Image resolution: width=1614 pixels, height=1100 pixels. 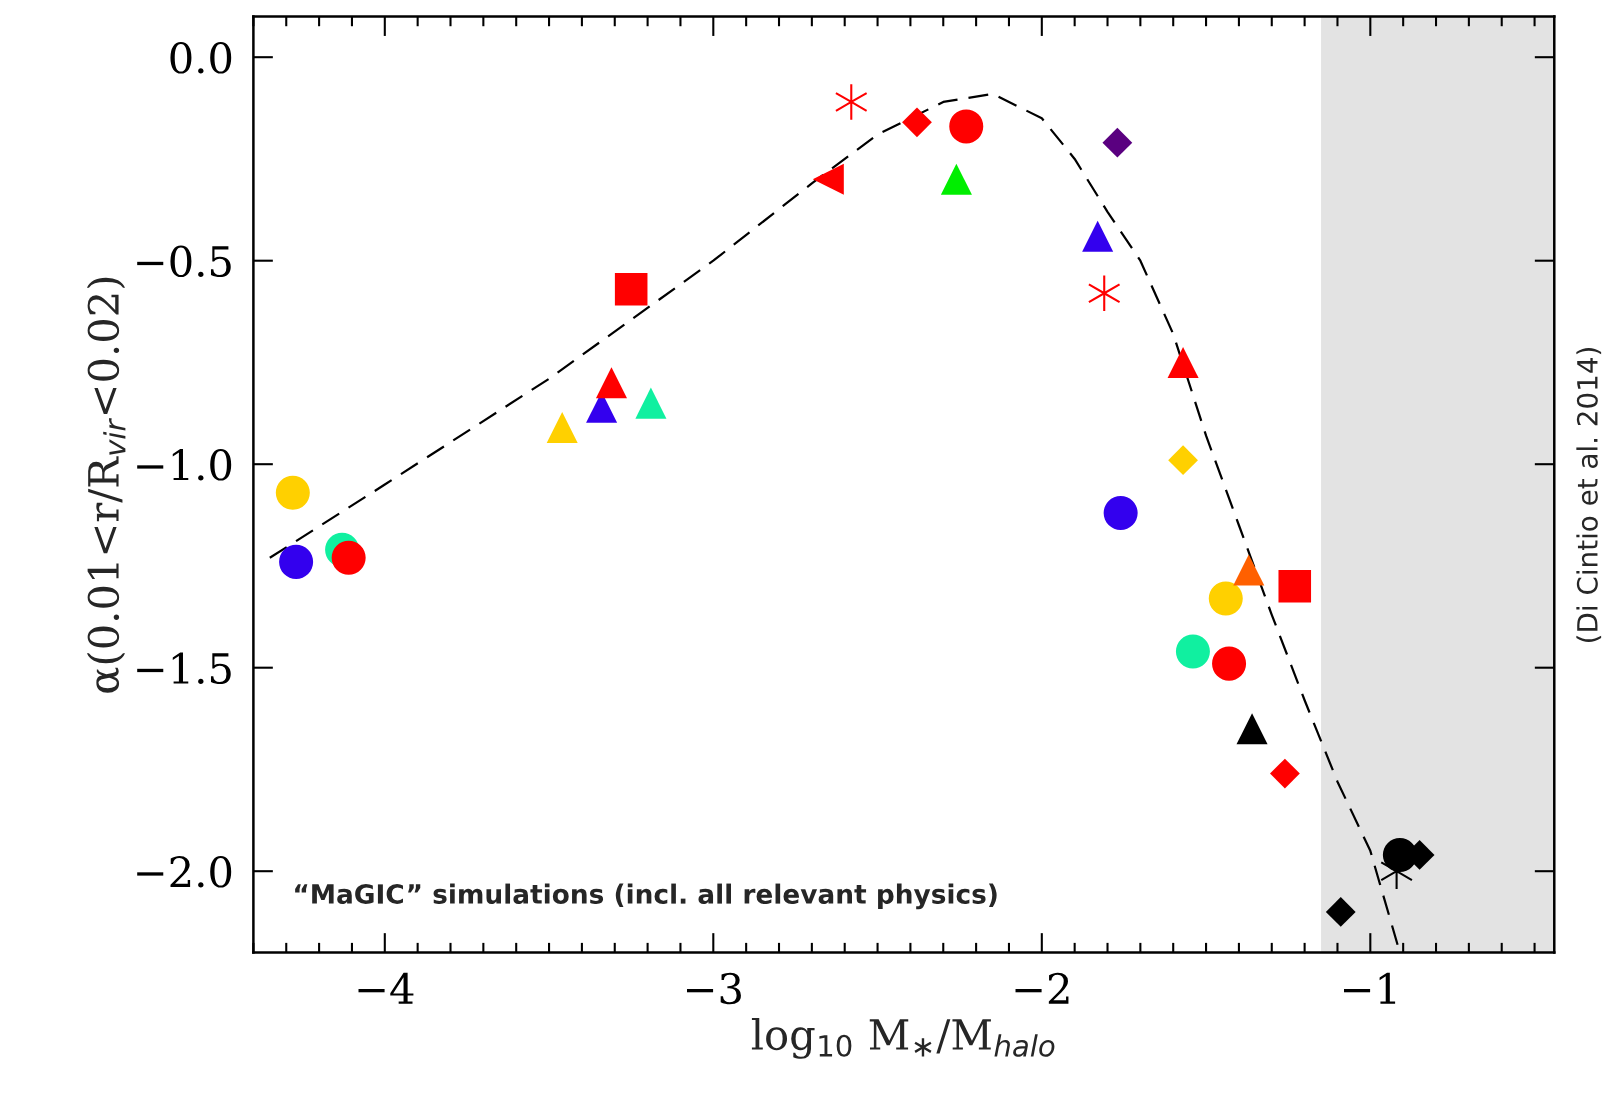 What do you see at coordinates (1370, 988) in the screenshot?
I see `x-tick-label: −1` at bounding box center [1370, 988].